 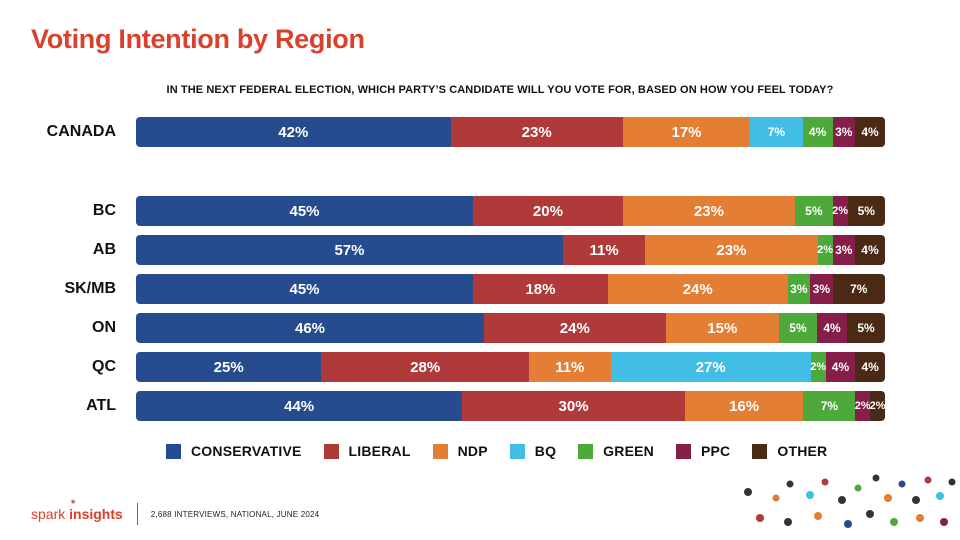 I want to click on bar-segment-on-conservative: 46%, so click(x=310, y=328).